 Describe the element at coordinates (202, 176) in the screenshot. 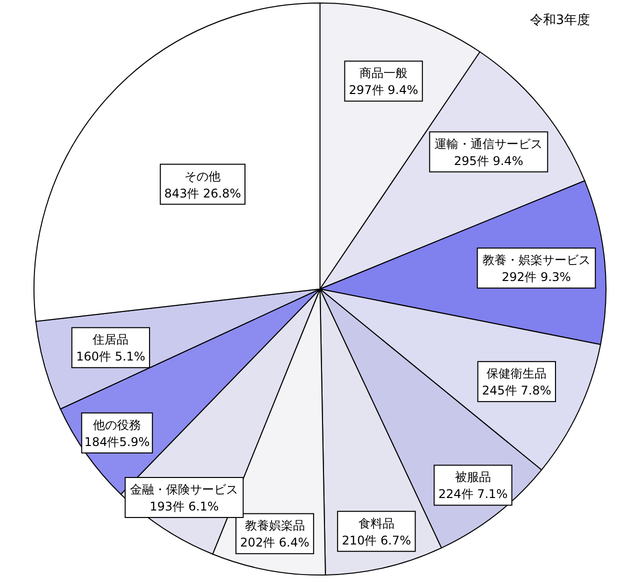

I see `slice-label: その他` at that location.